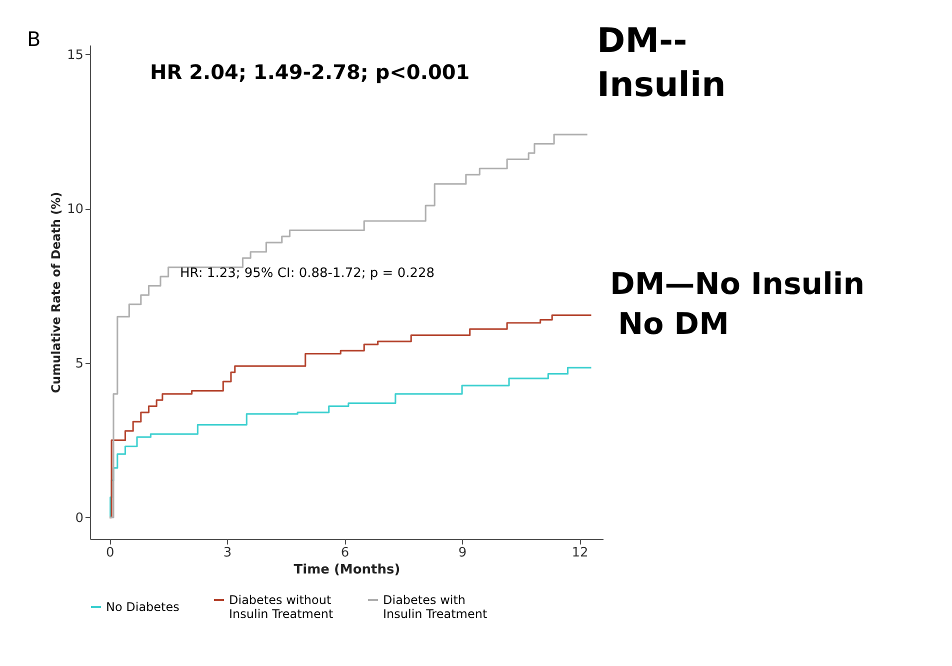 Image resolution: width=952 pixels, height=666 pixels. I want to click on text: DM—No Insulin, so click(737, 284).